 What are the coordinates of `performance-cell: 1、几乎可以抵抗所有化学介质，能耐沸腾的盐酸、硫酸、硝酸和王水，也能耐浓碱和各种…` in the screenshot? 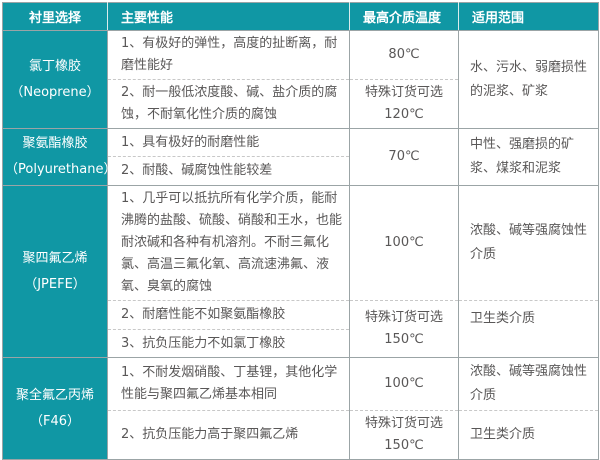 It's located at (228, 243).